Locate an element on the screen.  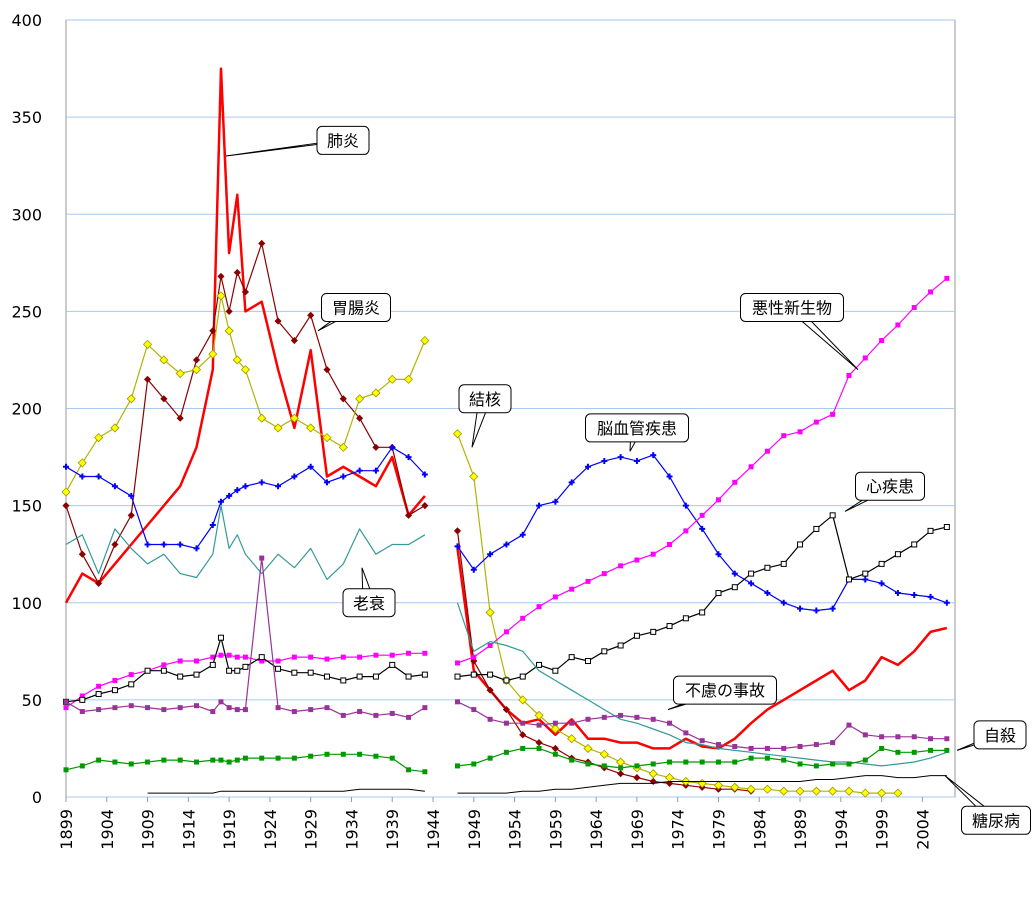
x-tick-label: 1924 is located at coordinates (270, 829).